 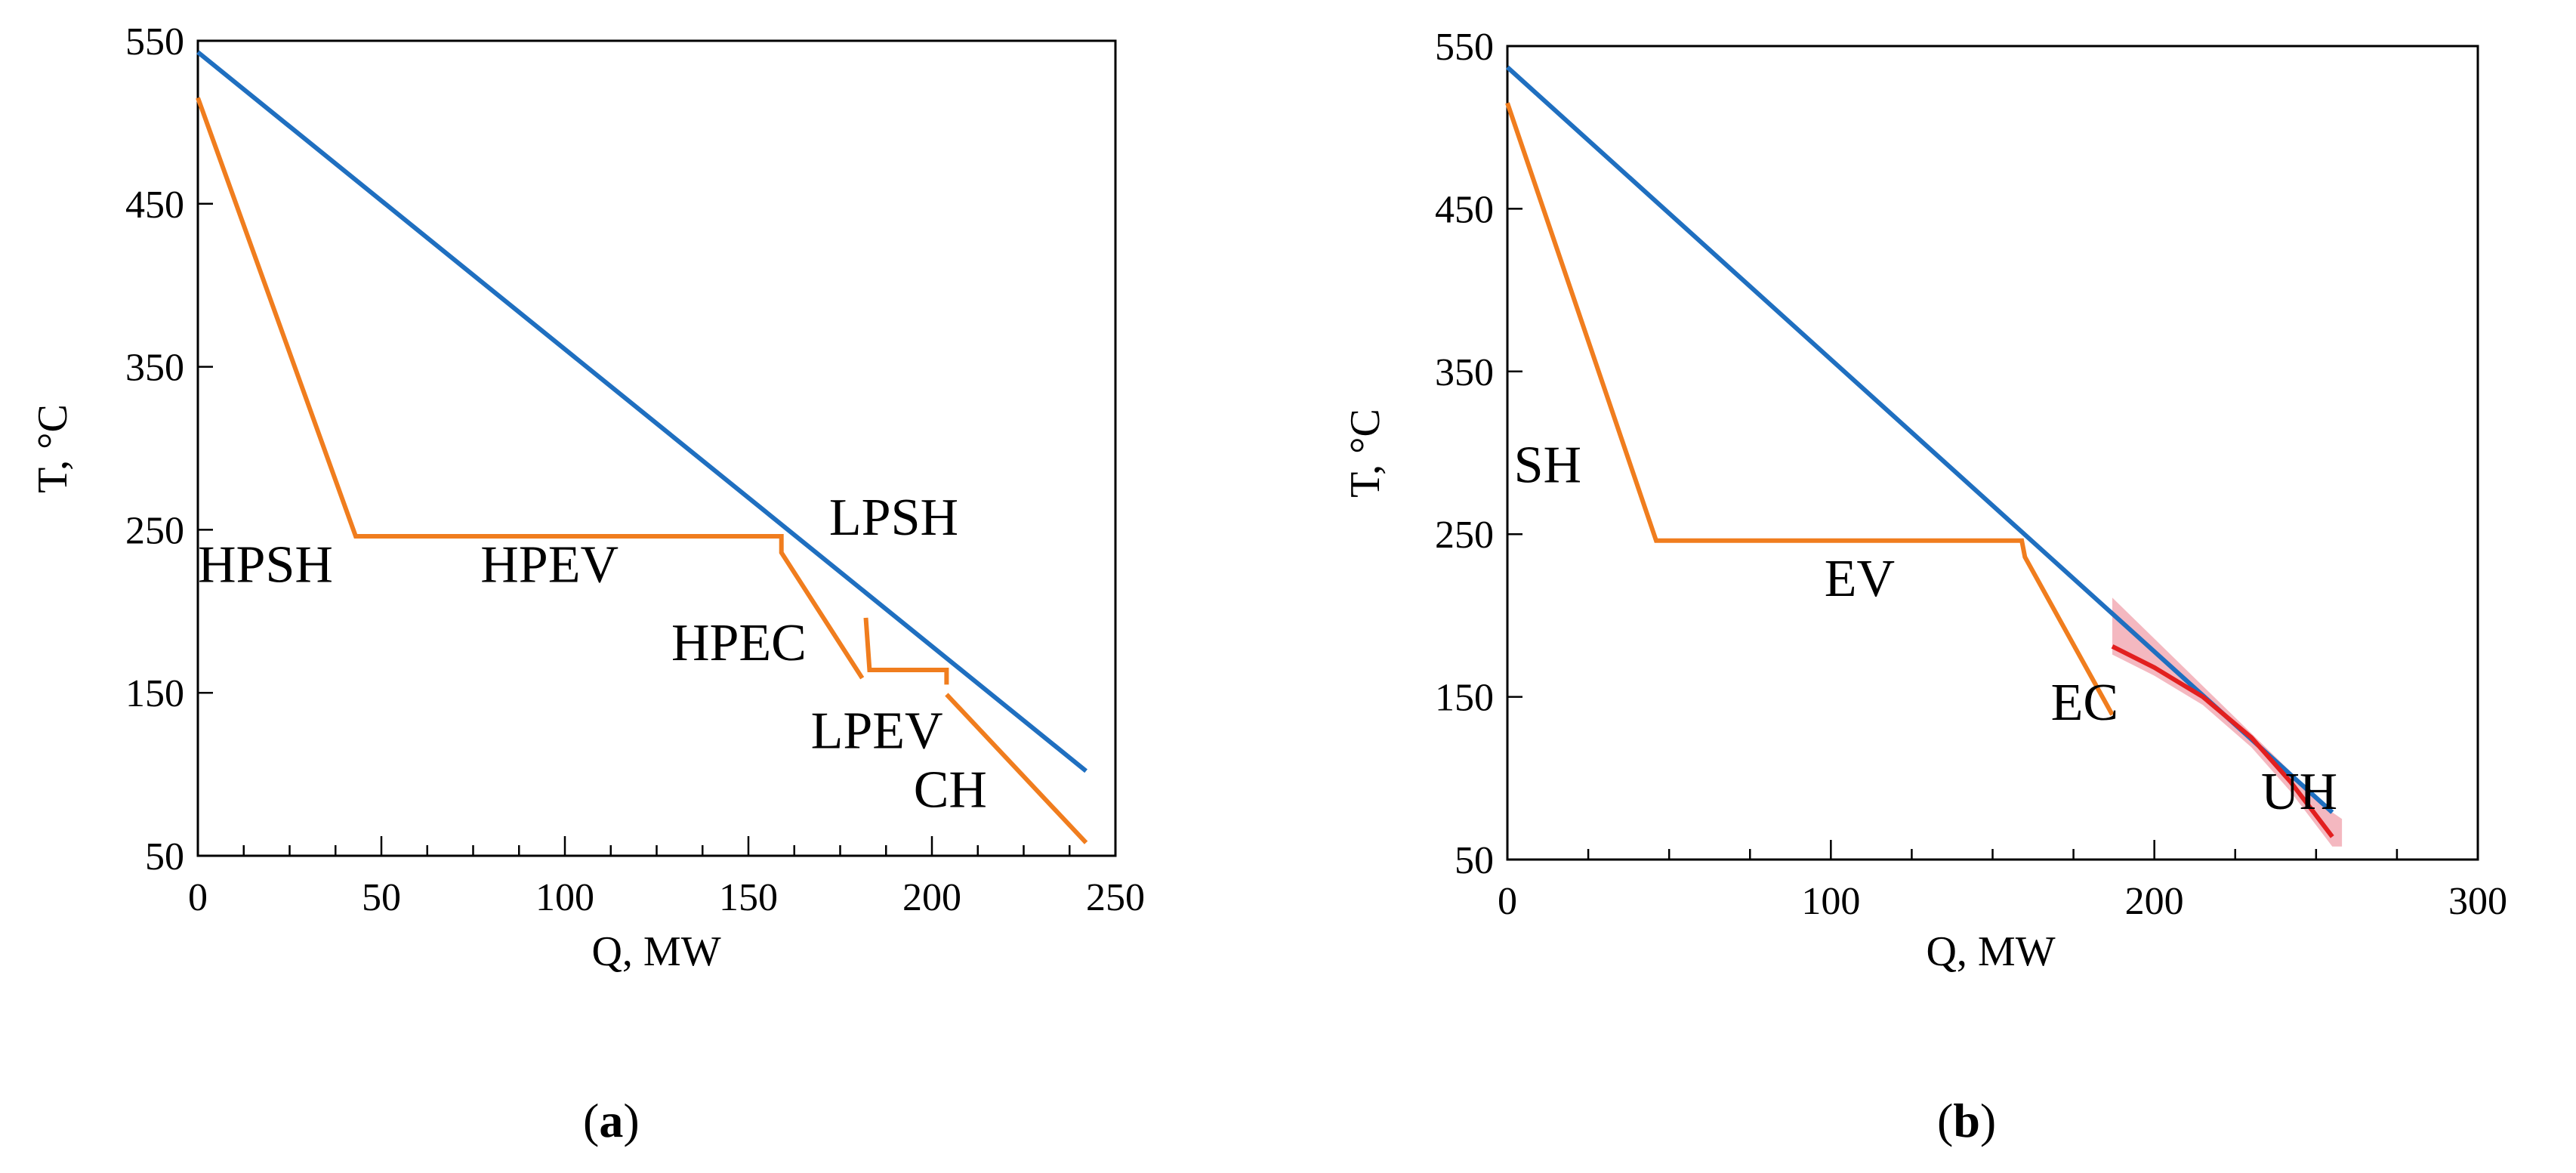 What do you see at coordinates (1810, 409) in the screenshot?
I see `panel-b-series-water-line` at bounding box center [1810, 409].